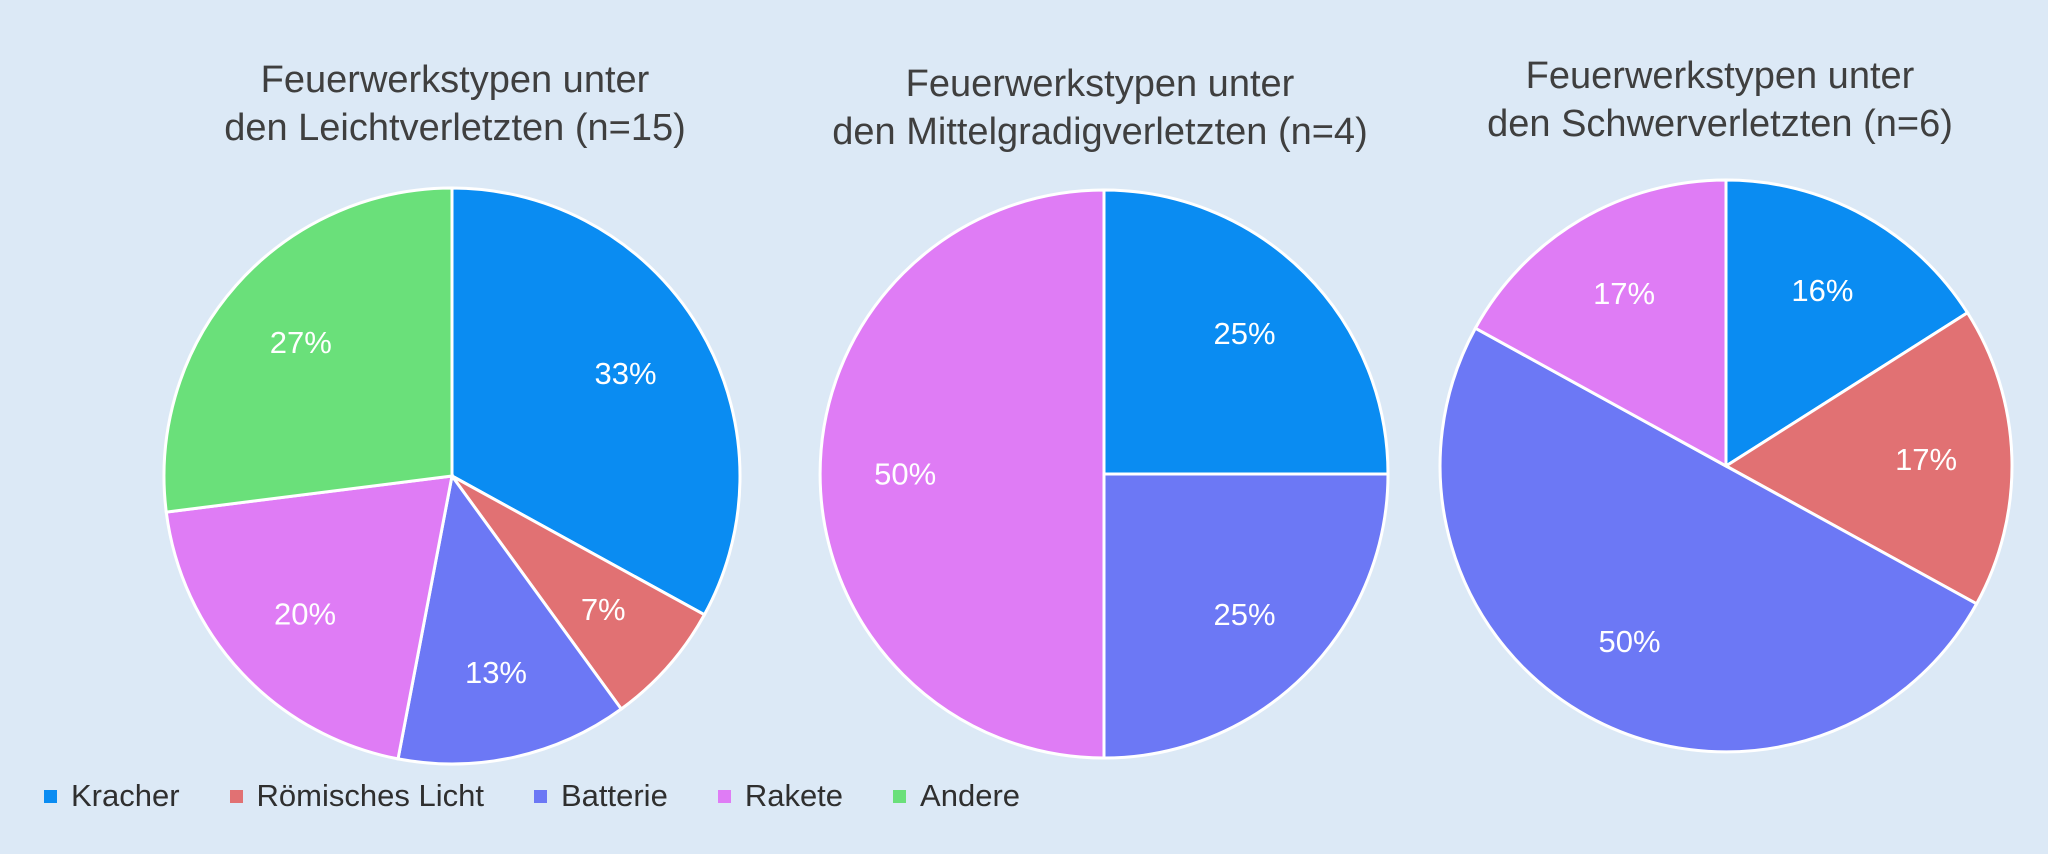 The height and width of the screenshot is (854, 2048). Describe the element at coordinates (1822, 290) in the screenshot. I see `slice-label-kracher: 16%` at that location.